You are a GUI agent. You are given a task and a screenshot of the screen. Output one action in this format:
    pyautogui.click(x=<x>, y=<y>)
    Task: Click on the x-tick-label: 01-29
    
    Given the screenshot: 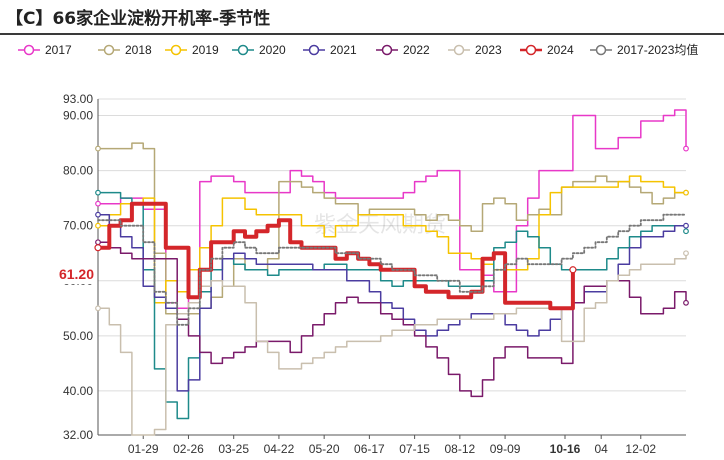 What is the action you would take?
    pyautogui.click(x=143, y=449)
    